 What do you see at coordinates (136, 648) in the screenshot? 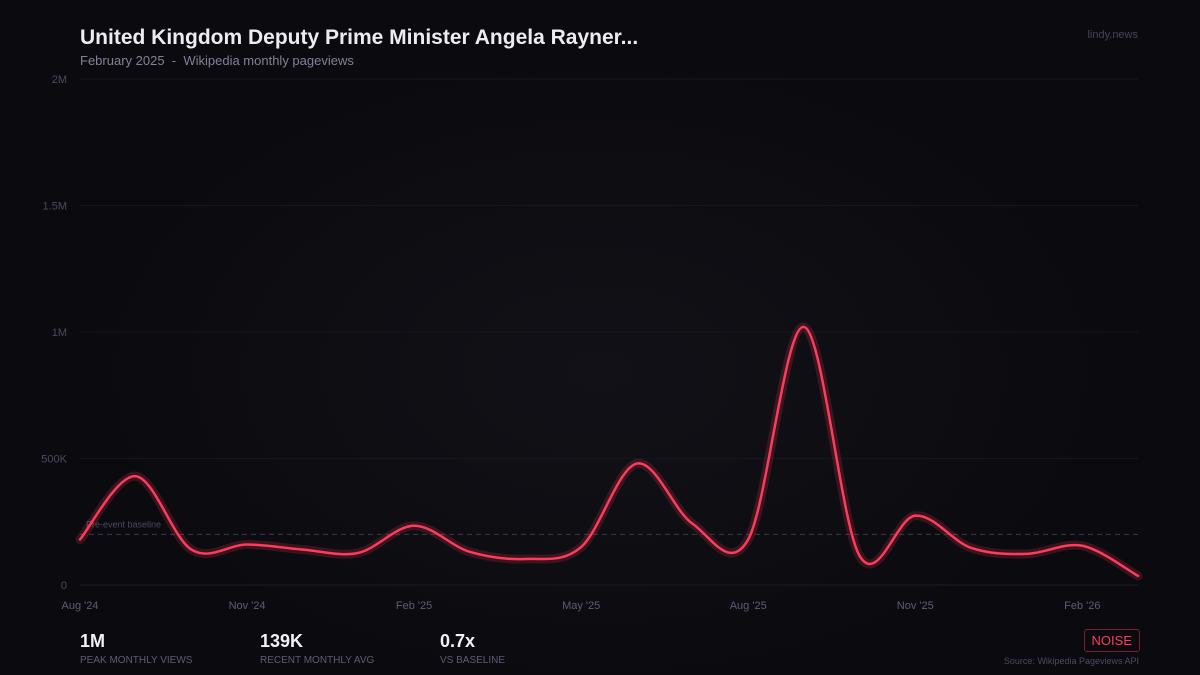
I see `stat-peak: 1M PEAK MONTHLY VIEWS` at bounding box center [136, 648].